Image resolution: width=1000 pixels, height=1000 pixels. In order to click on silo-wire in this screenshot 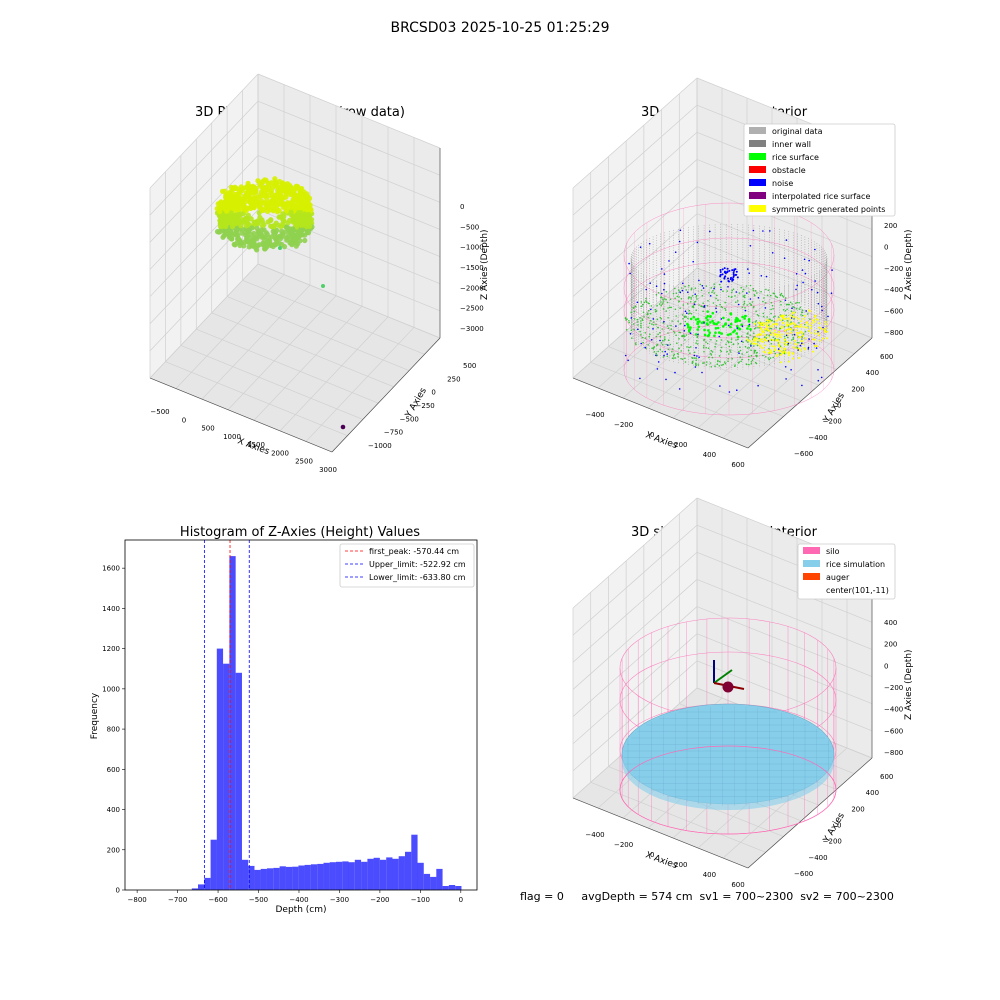, I will do `click(728, 790)`.